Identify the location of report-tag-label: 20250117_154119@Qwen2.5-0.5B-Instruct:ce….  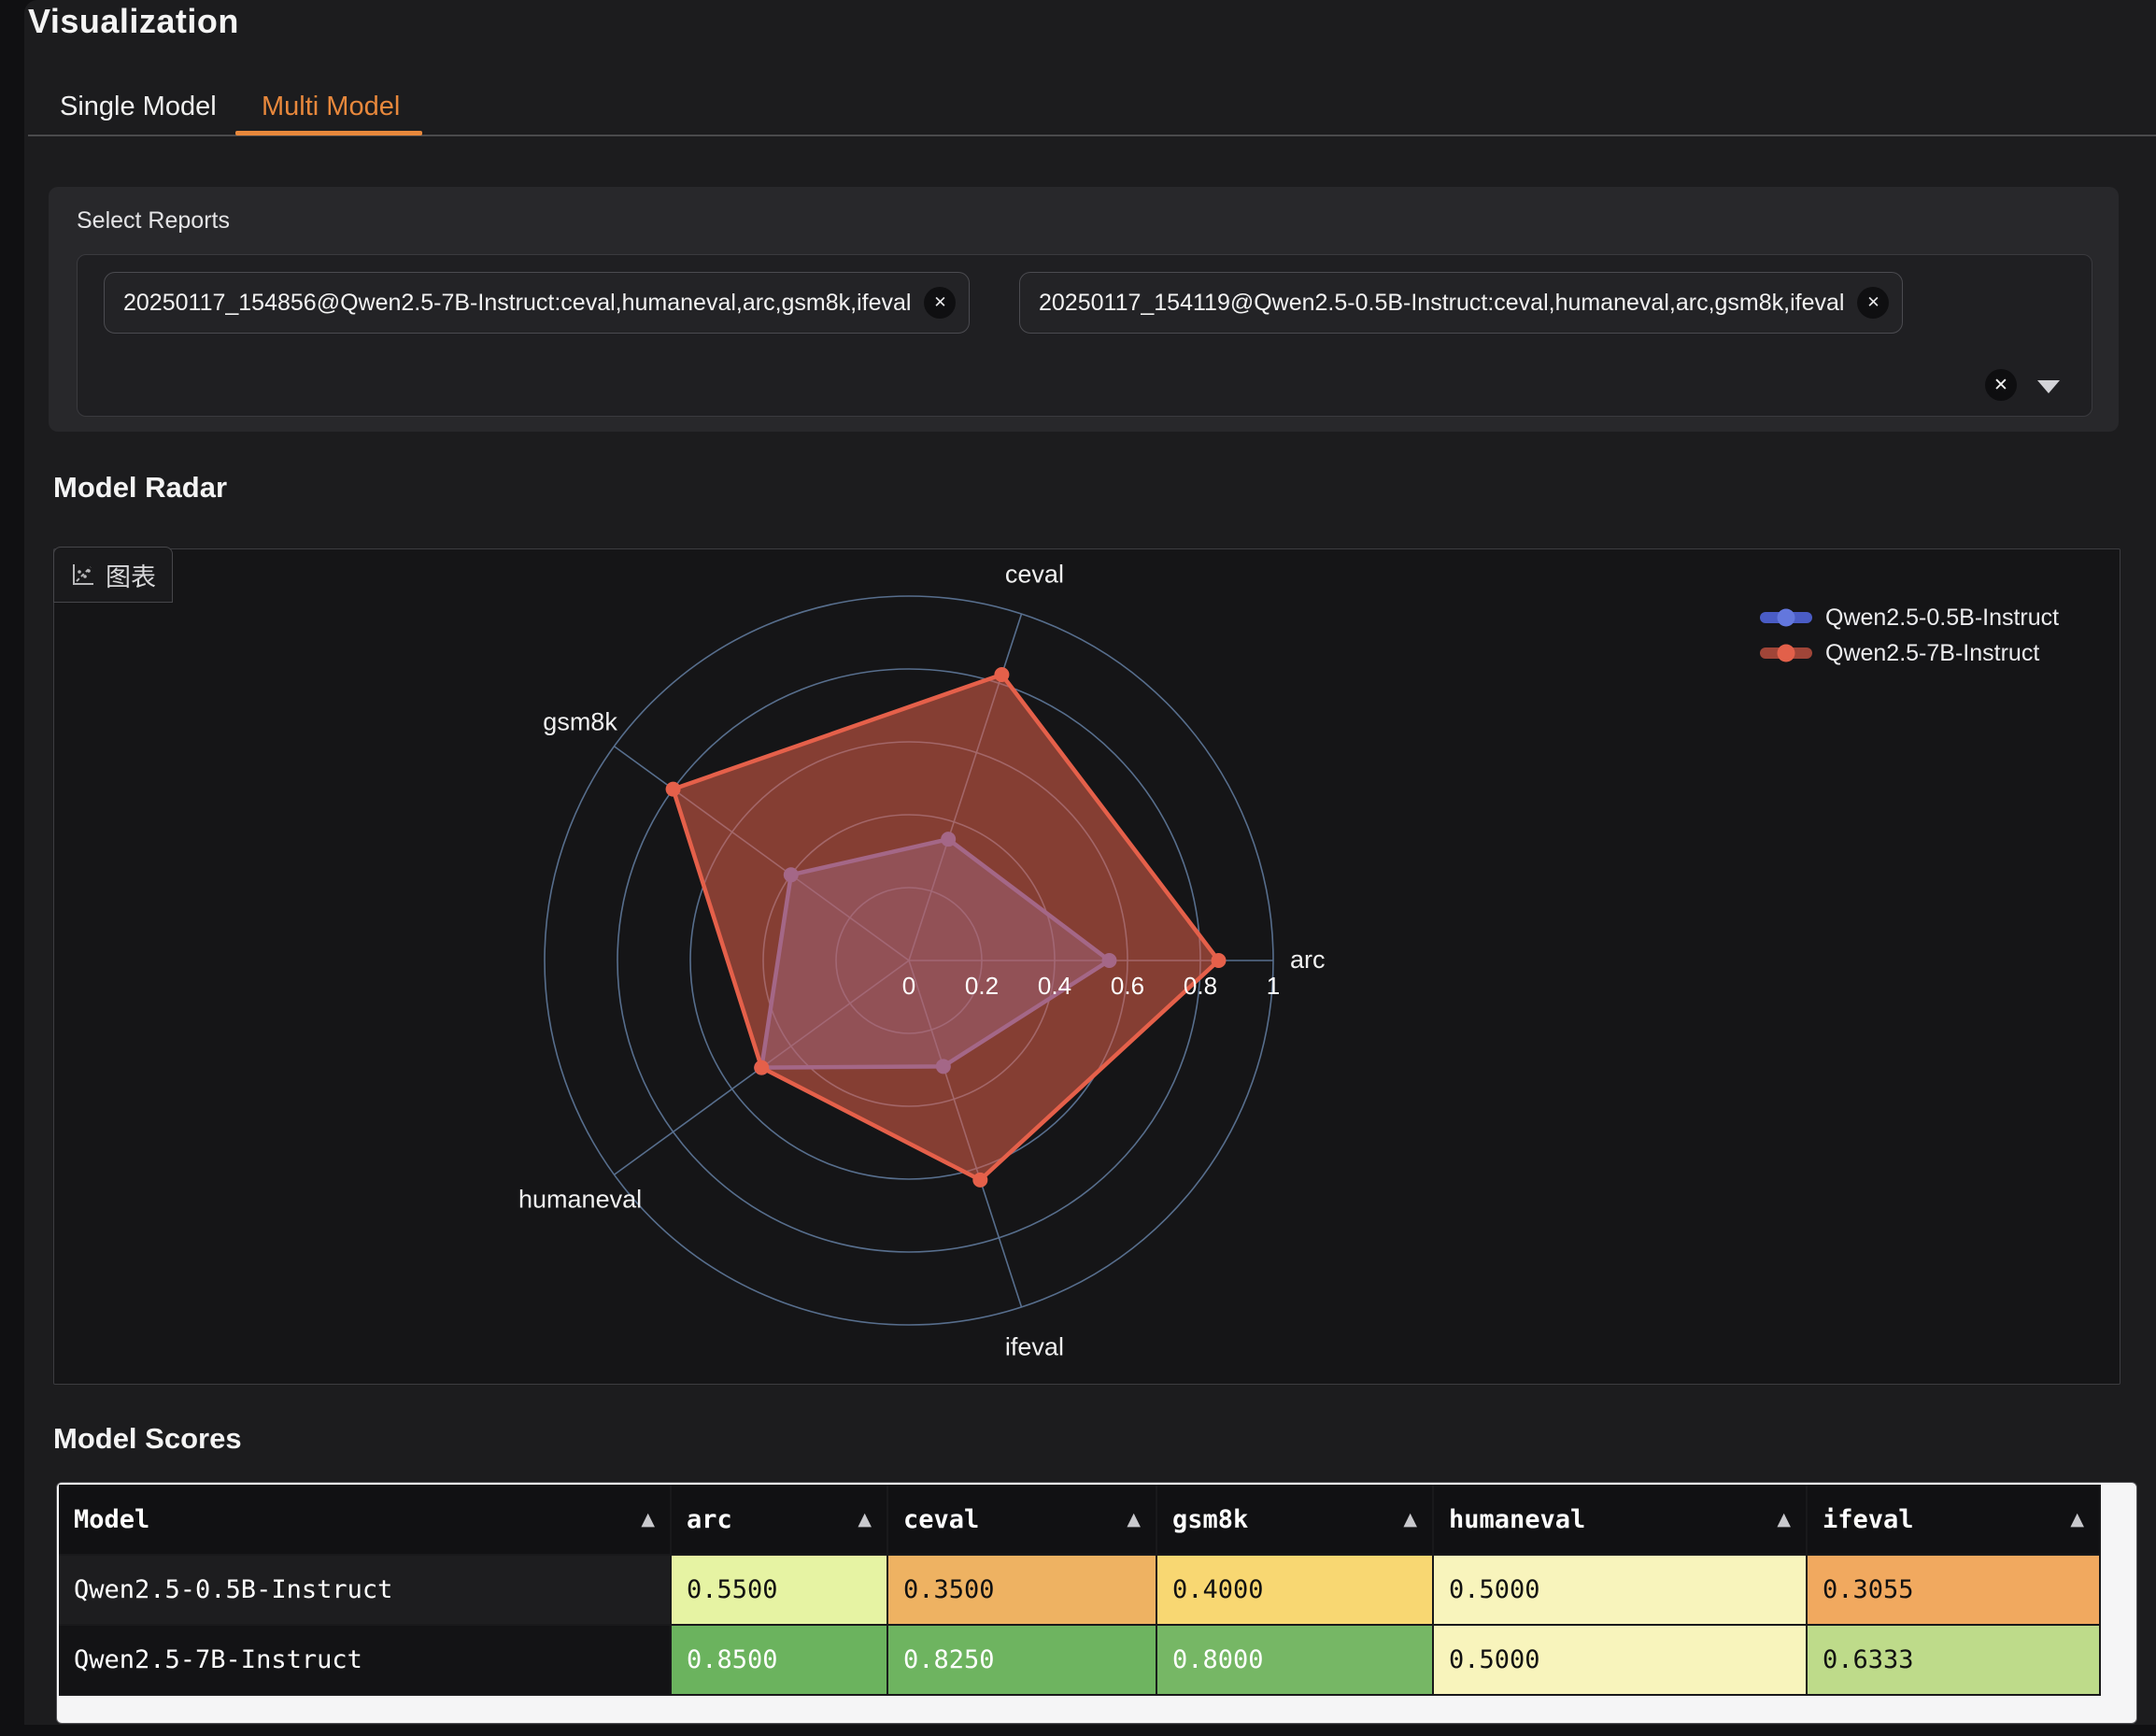
(1442, 302).